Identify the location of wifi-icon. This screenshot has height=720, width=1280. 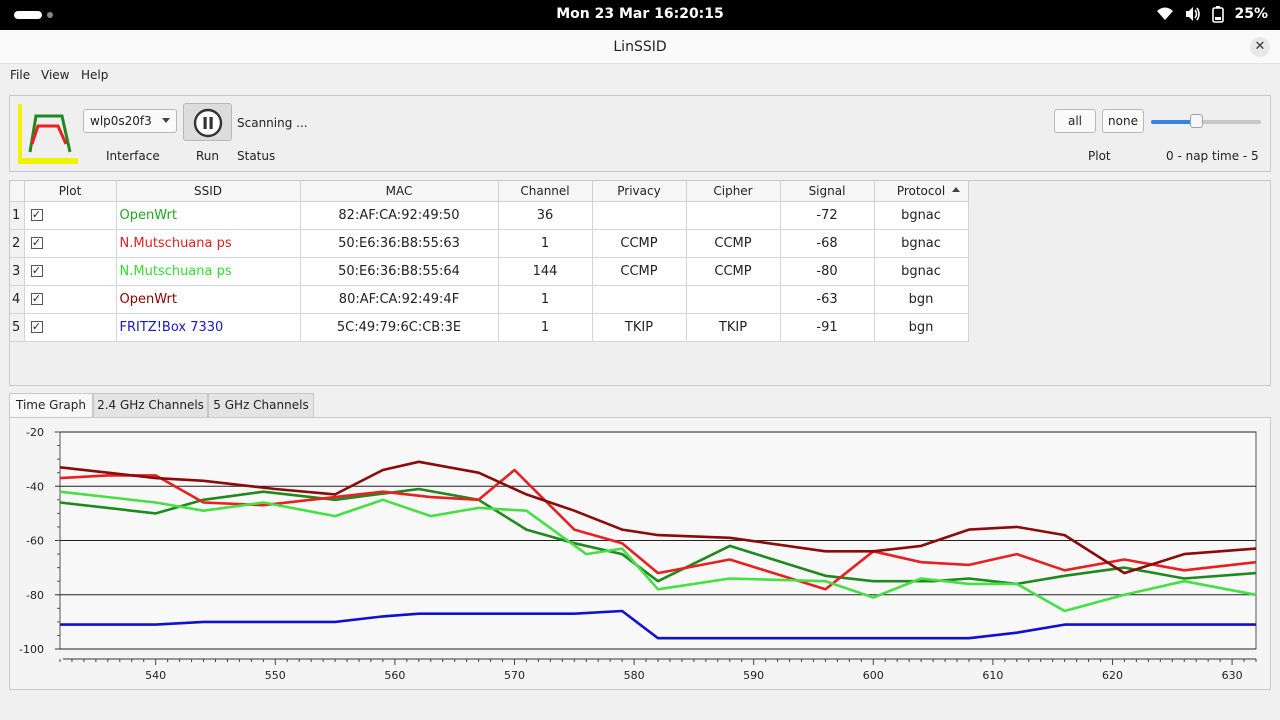
(1165, 14).